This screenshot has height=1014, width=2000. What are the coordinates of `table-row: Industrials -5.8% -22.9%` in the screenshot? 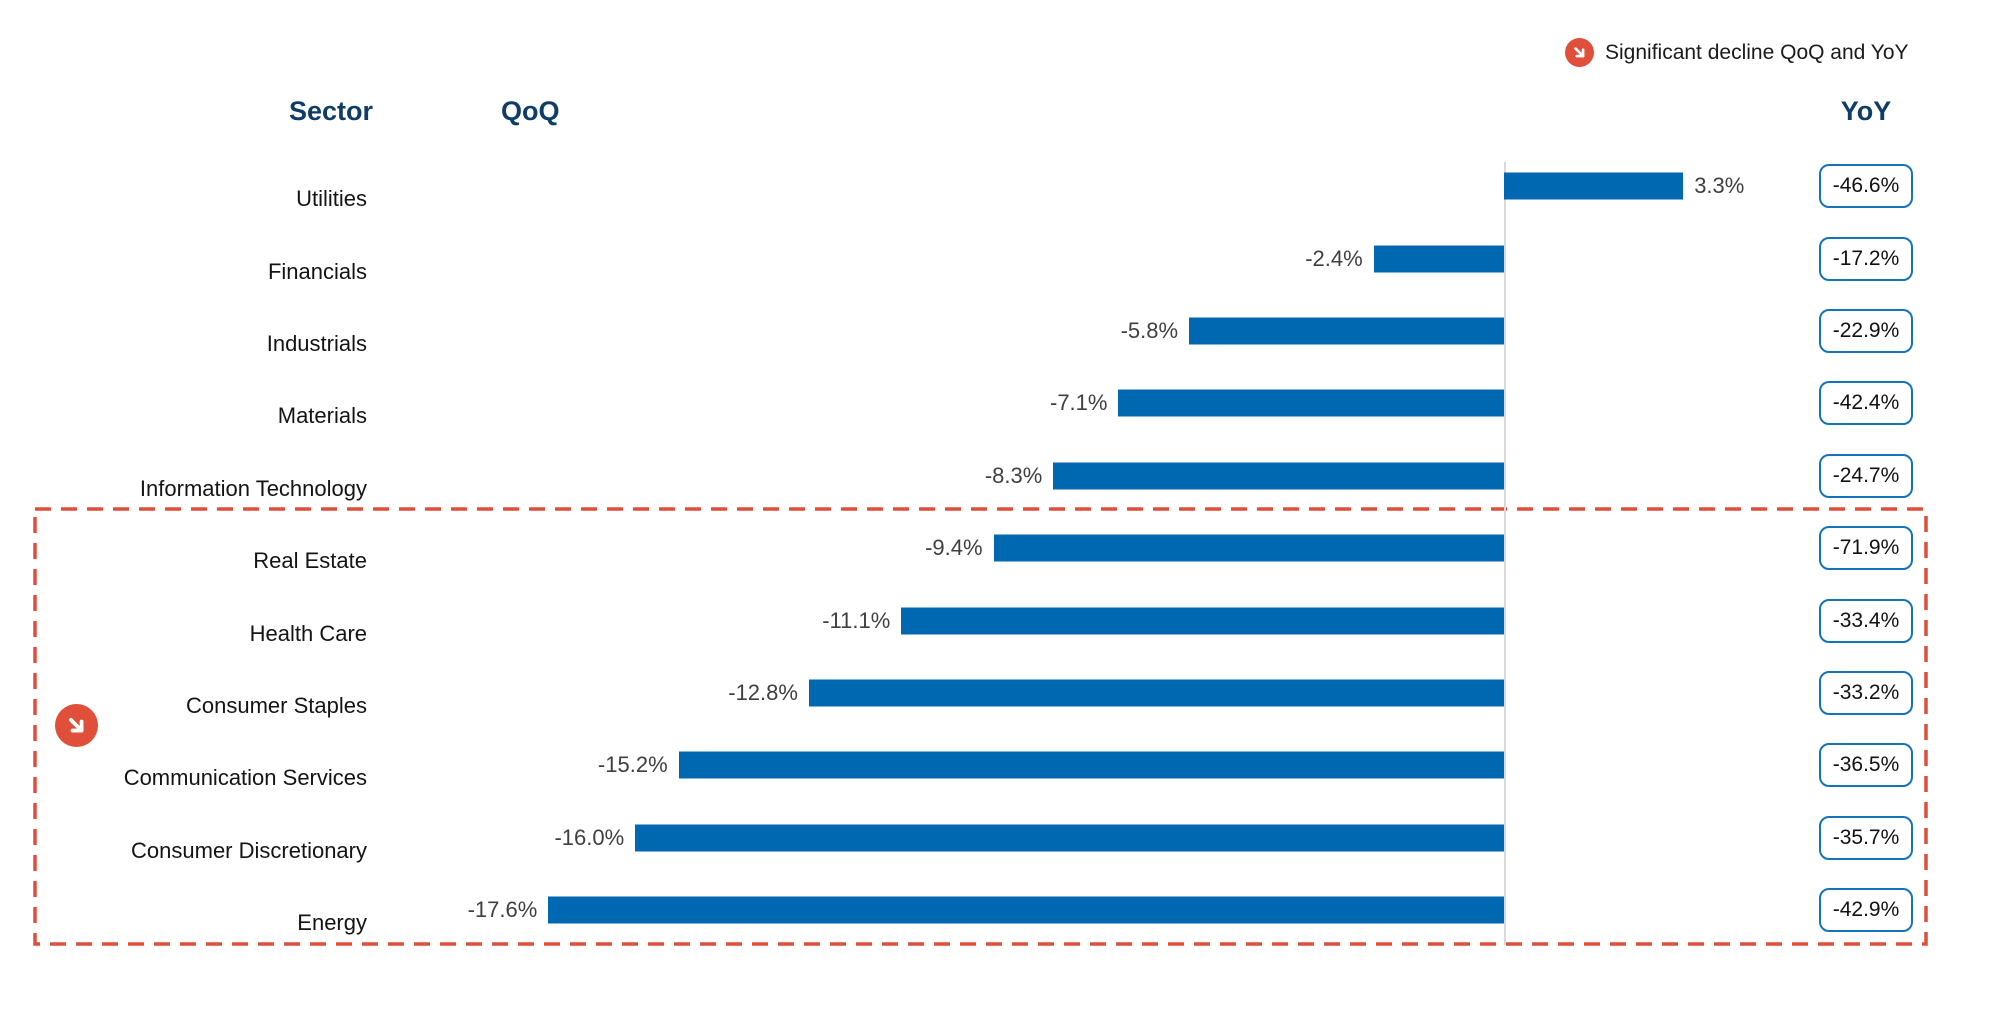 It's located at (1000, 331).